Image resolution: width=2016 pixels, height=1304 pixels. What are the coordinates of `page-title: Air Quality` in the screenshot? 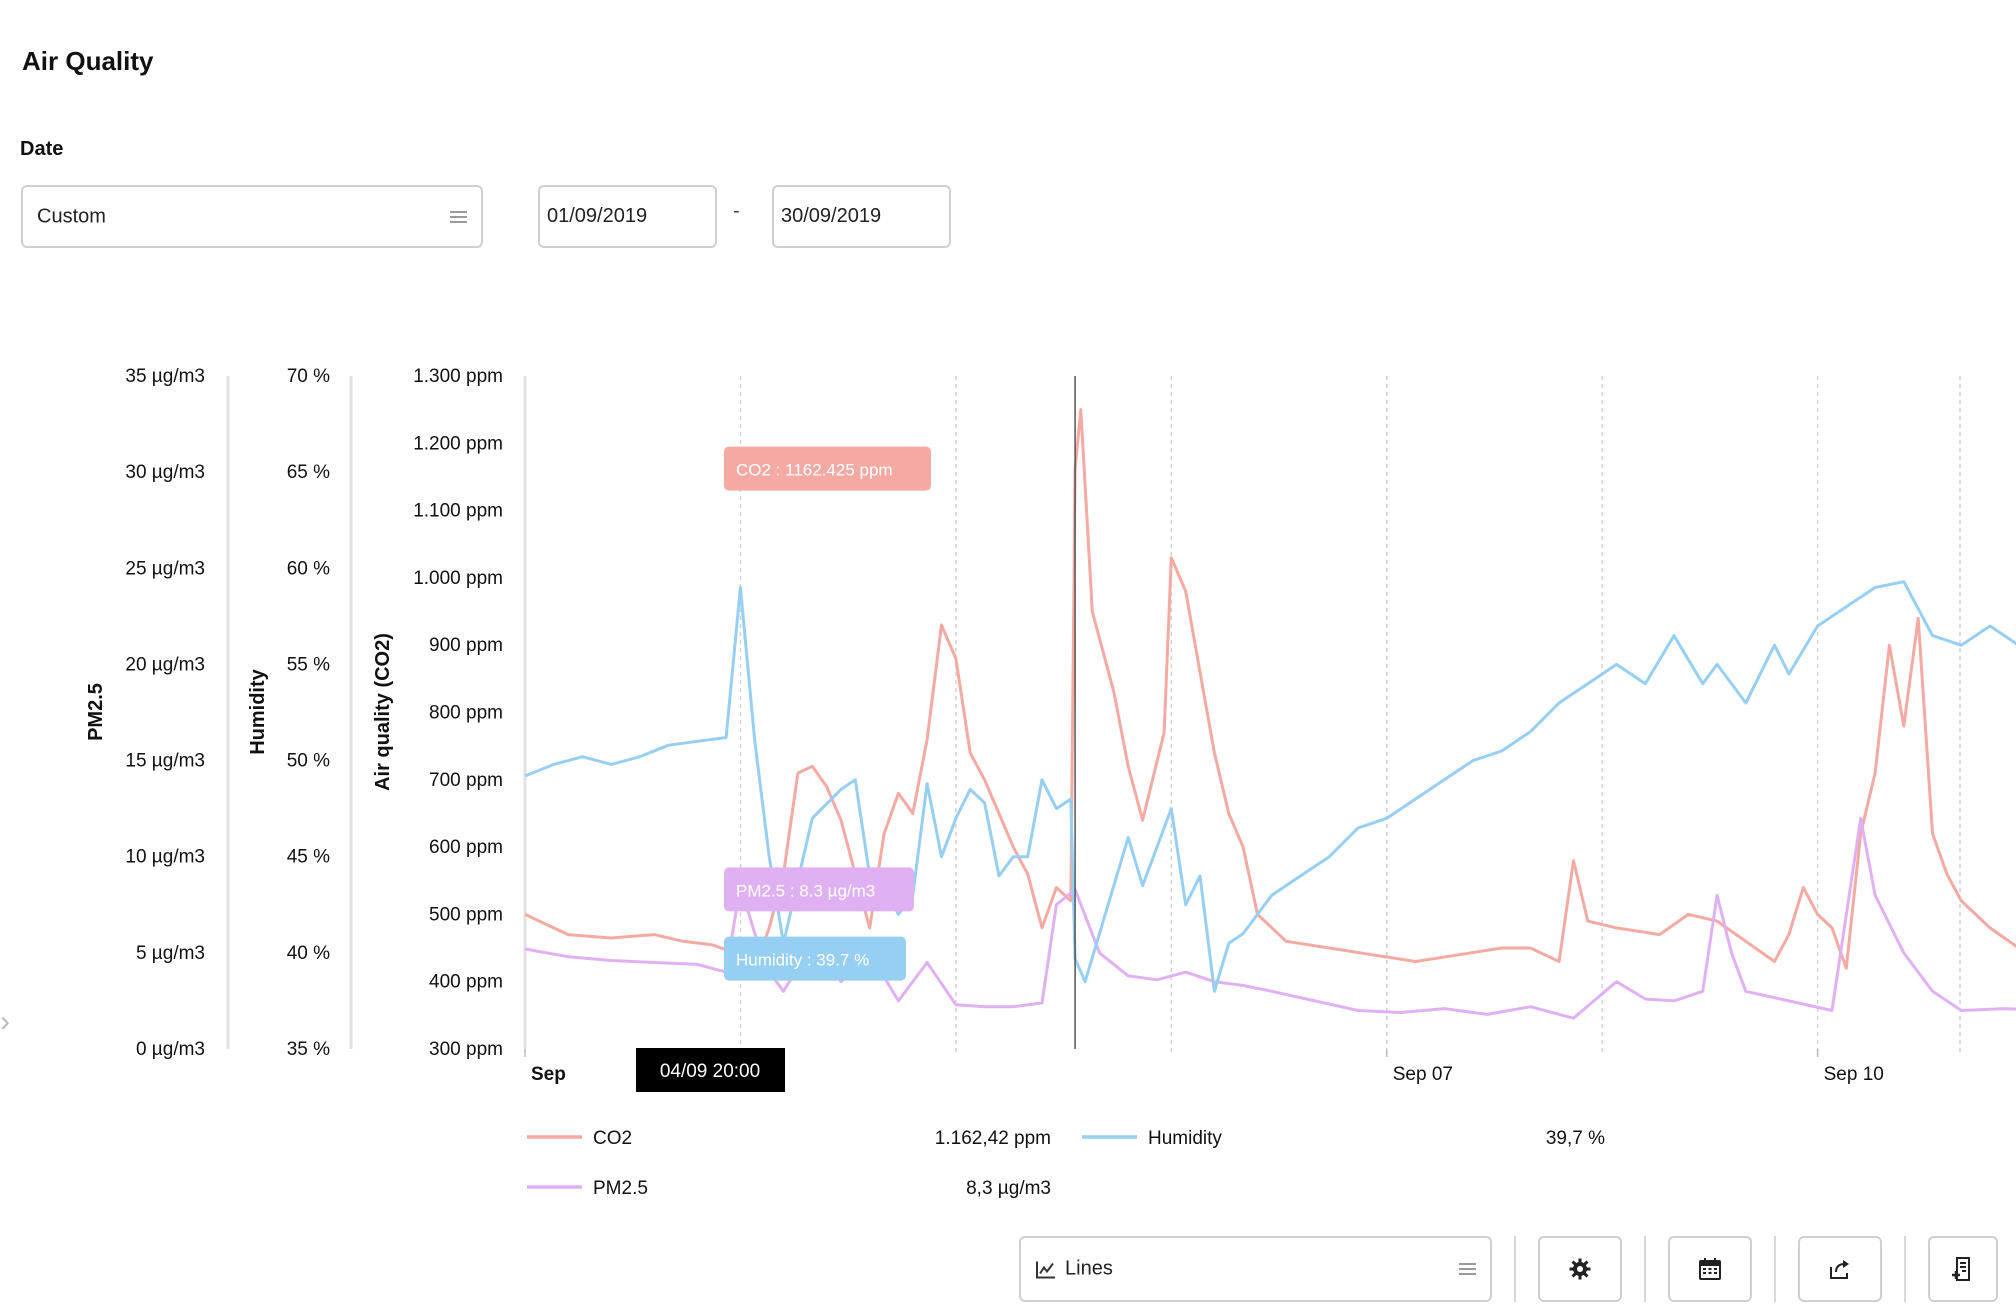 It's located at (88, 61).